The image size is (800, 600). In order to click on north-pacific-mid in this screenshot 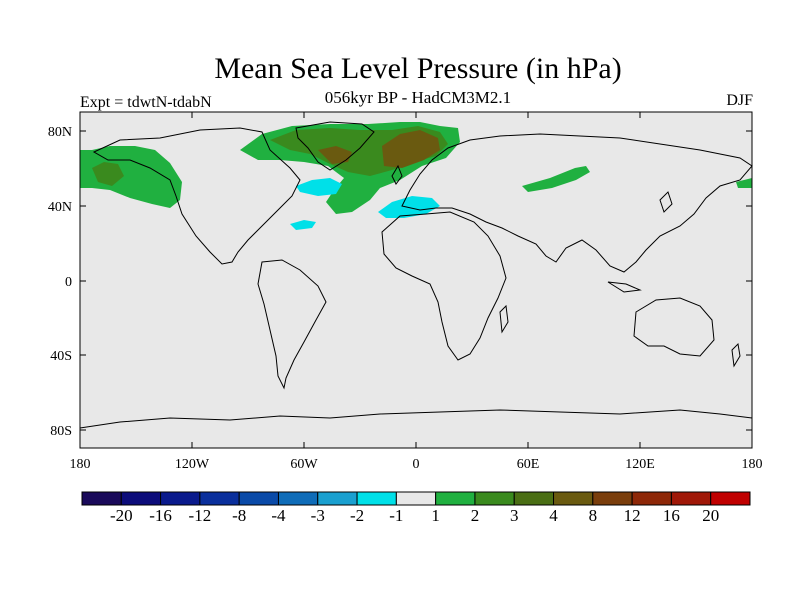, I will do `click(108, 174)`.